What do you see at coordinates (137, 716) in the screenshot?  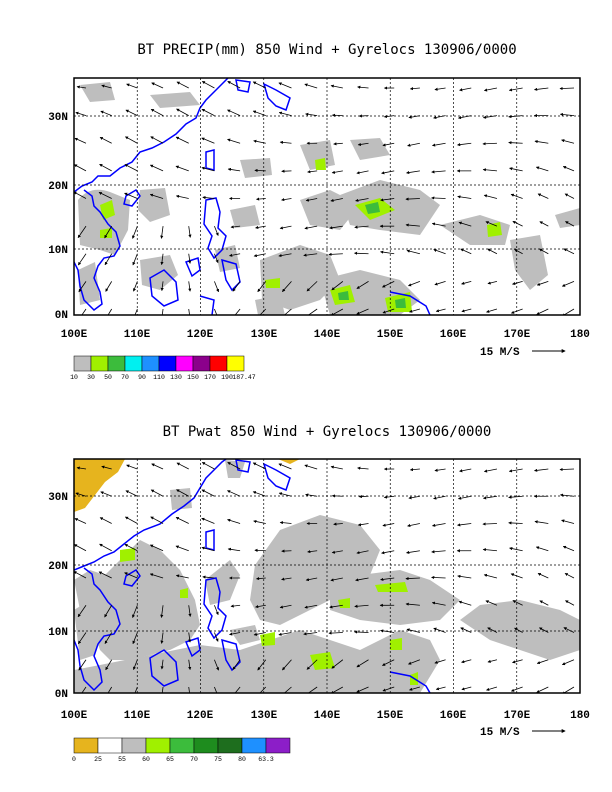 I see `x-tick-label: 110E` at bounding box center [137, 716].